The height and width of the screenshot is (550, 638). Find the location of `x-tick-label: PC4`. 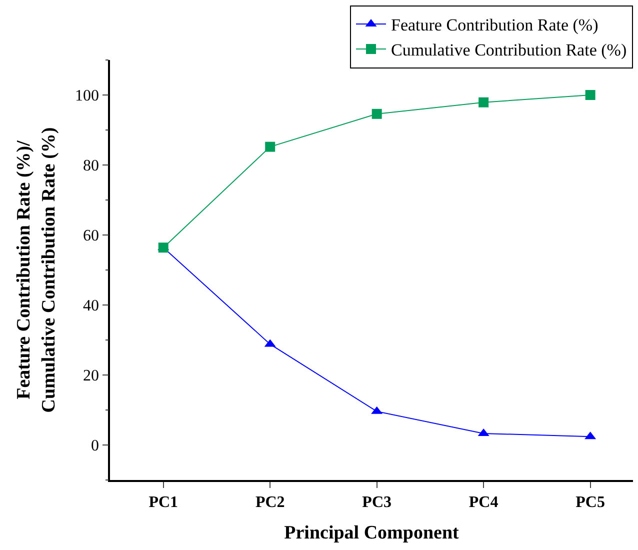

x-tick-label: PC4 is located at coordinates (483, 502).